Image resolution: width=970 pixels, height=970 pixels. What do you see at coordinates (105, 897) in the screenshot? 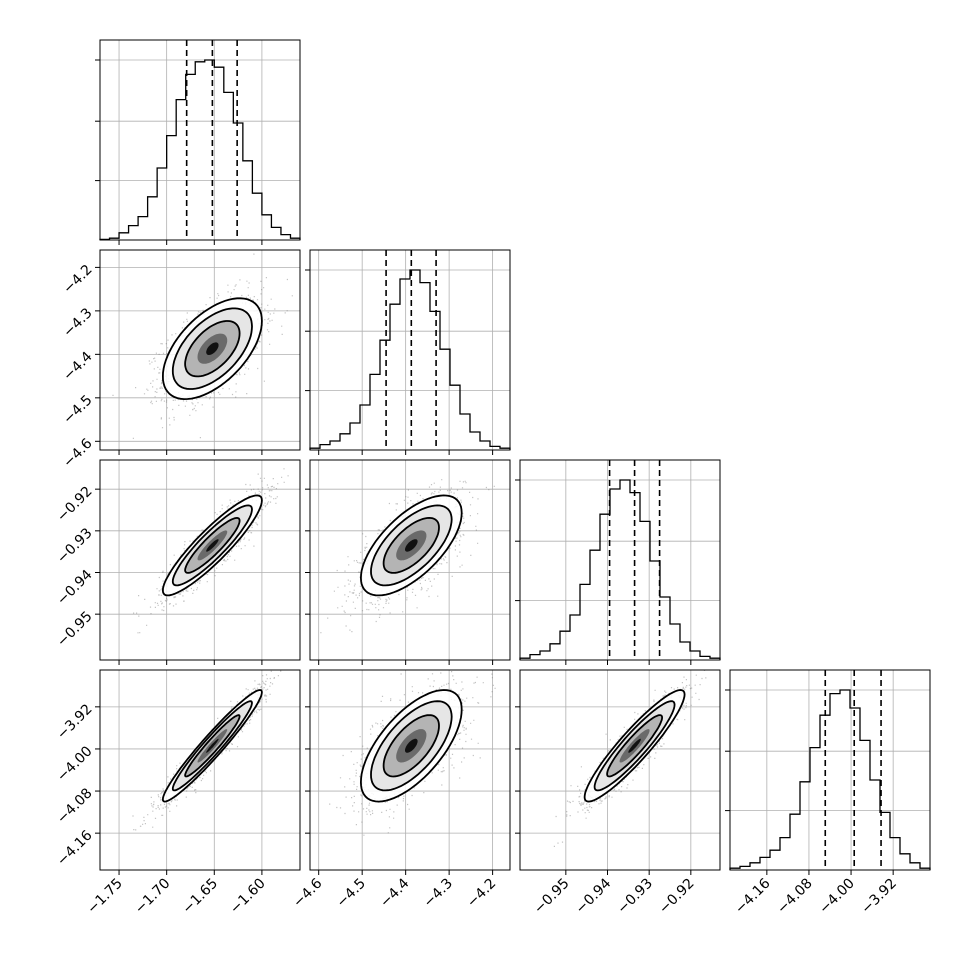
I see `x-tick-label: −1.75` at bounding box center [105, 897].